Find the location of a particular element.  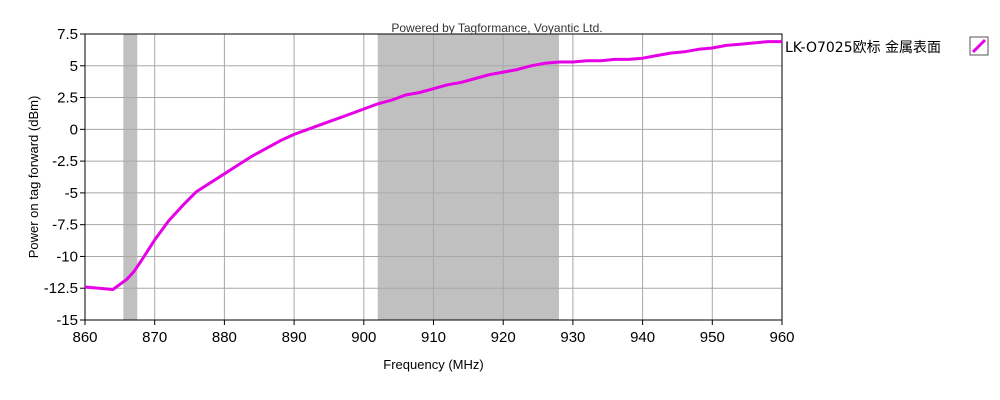

x-tick-label: 870 is located at coordinates (154, 337).